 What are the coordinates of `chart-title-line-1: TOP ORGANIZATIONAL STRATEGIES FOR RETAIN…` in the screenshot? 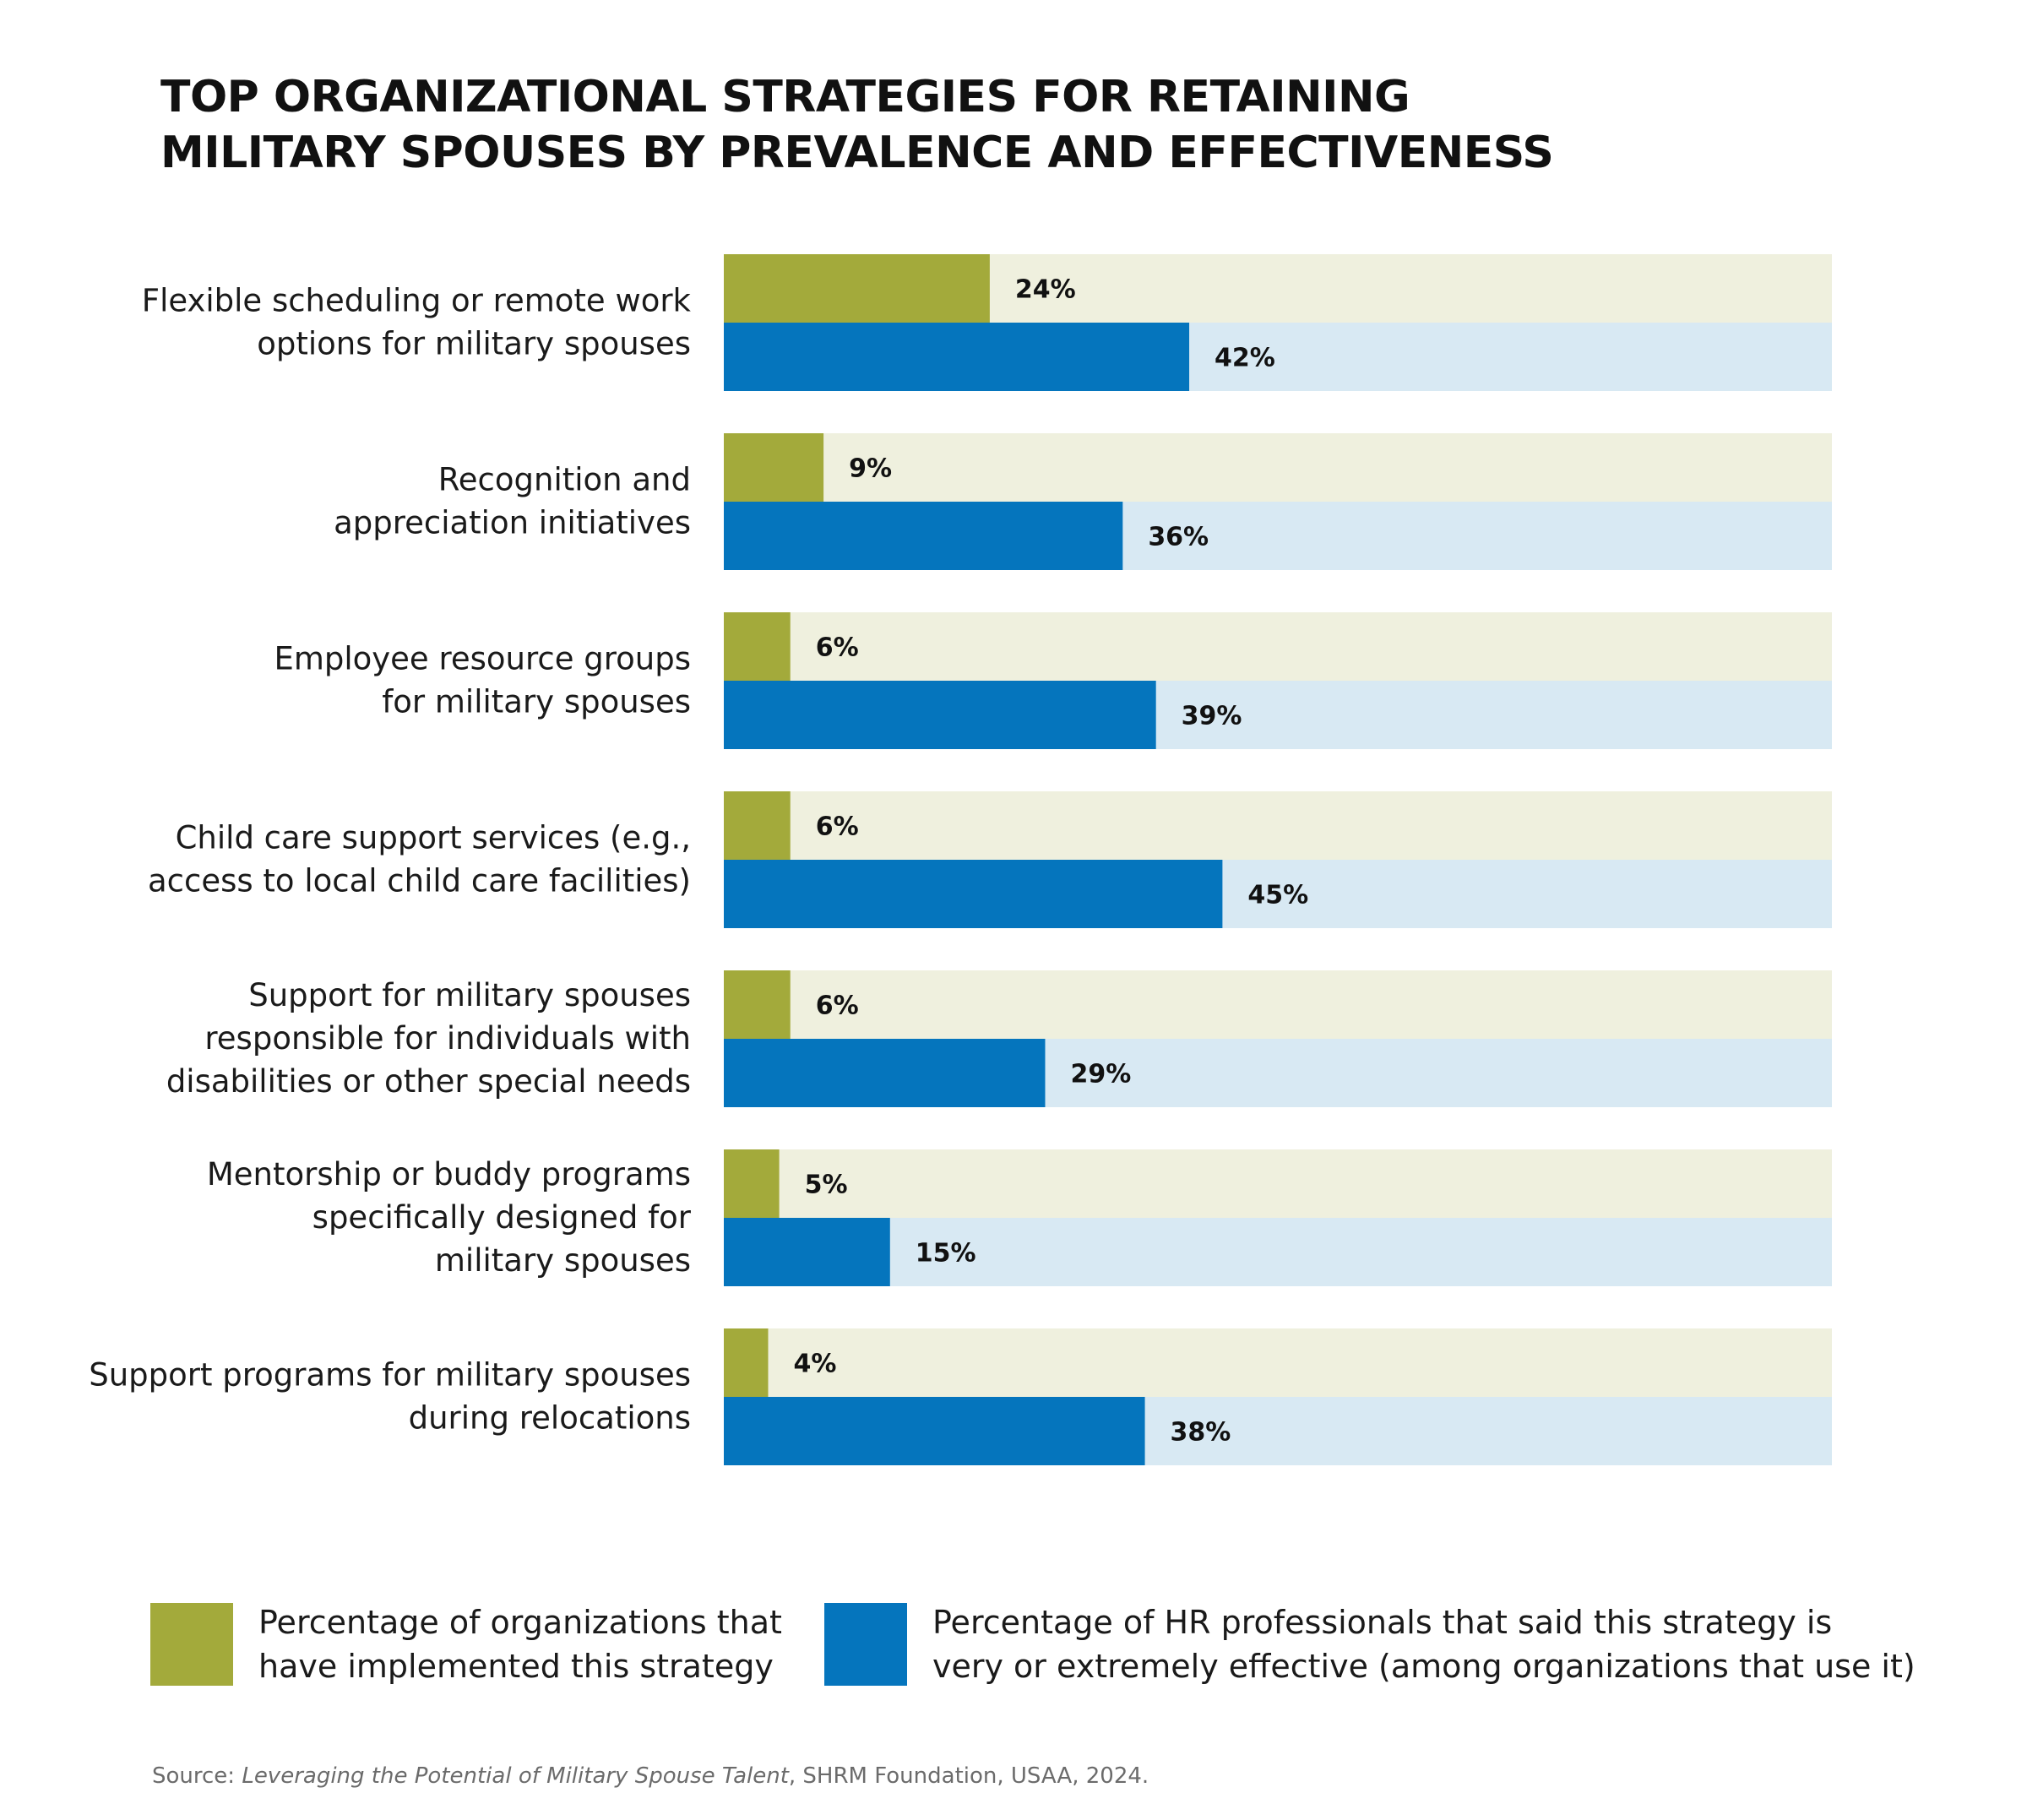 It's located at (785, 97).